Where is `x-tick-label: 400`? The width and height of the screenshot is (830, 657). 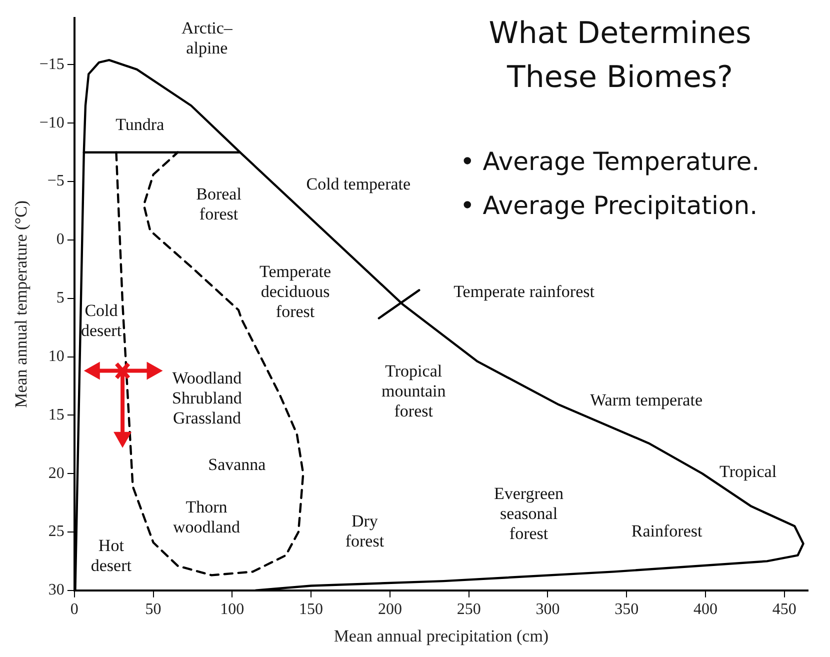 x-tick-label: 400 is located at coordinates (705, 609).